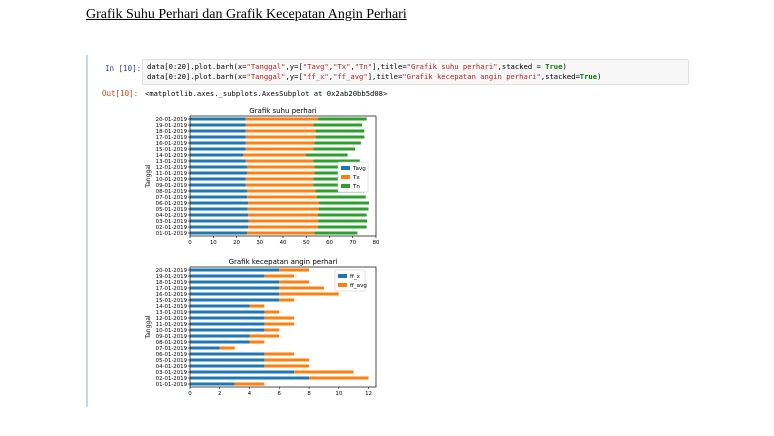 The image size is (774, 436). Describe the element at coordinates (172, 144) in the screenshot. I see `temp-category-label: 16-01-2019` at that location.